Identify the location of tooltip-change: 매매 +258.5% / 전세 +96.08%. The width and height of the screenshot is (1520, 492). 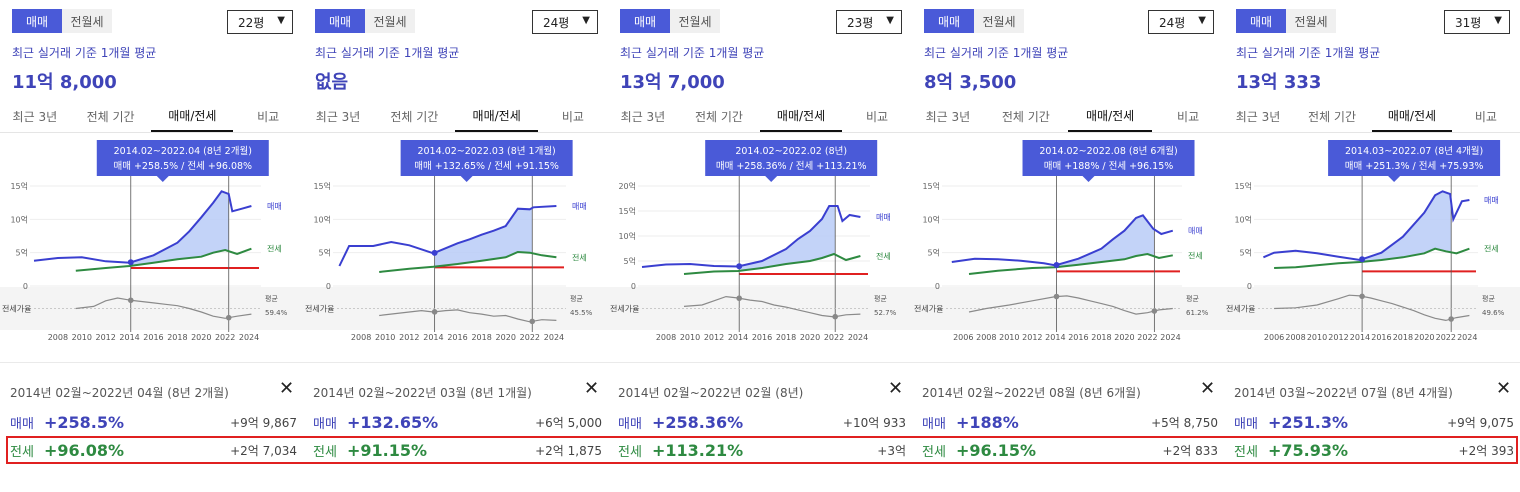
(182, 166).